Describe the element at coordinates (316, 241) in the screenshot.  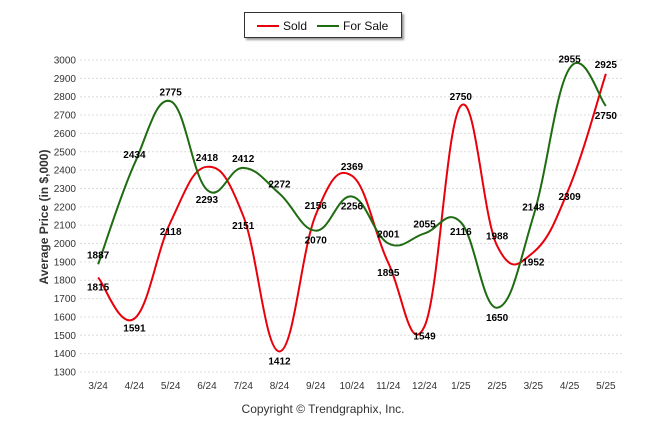
I see `for-sale-data-label: 2070` at that location.